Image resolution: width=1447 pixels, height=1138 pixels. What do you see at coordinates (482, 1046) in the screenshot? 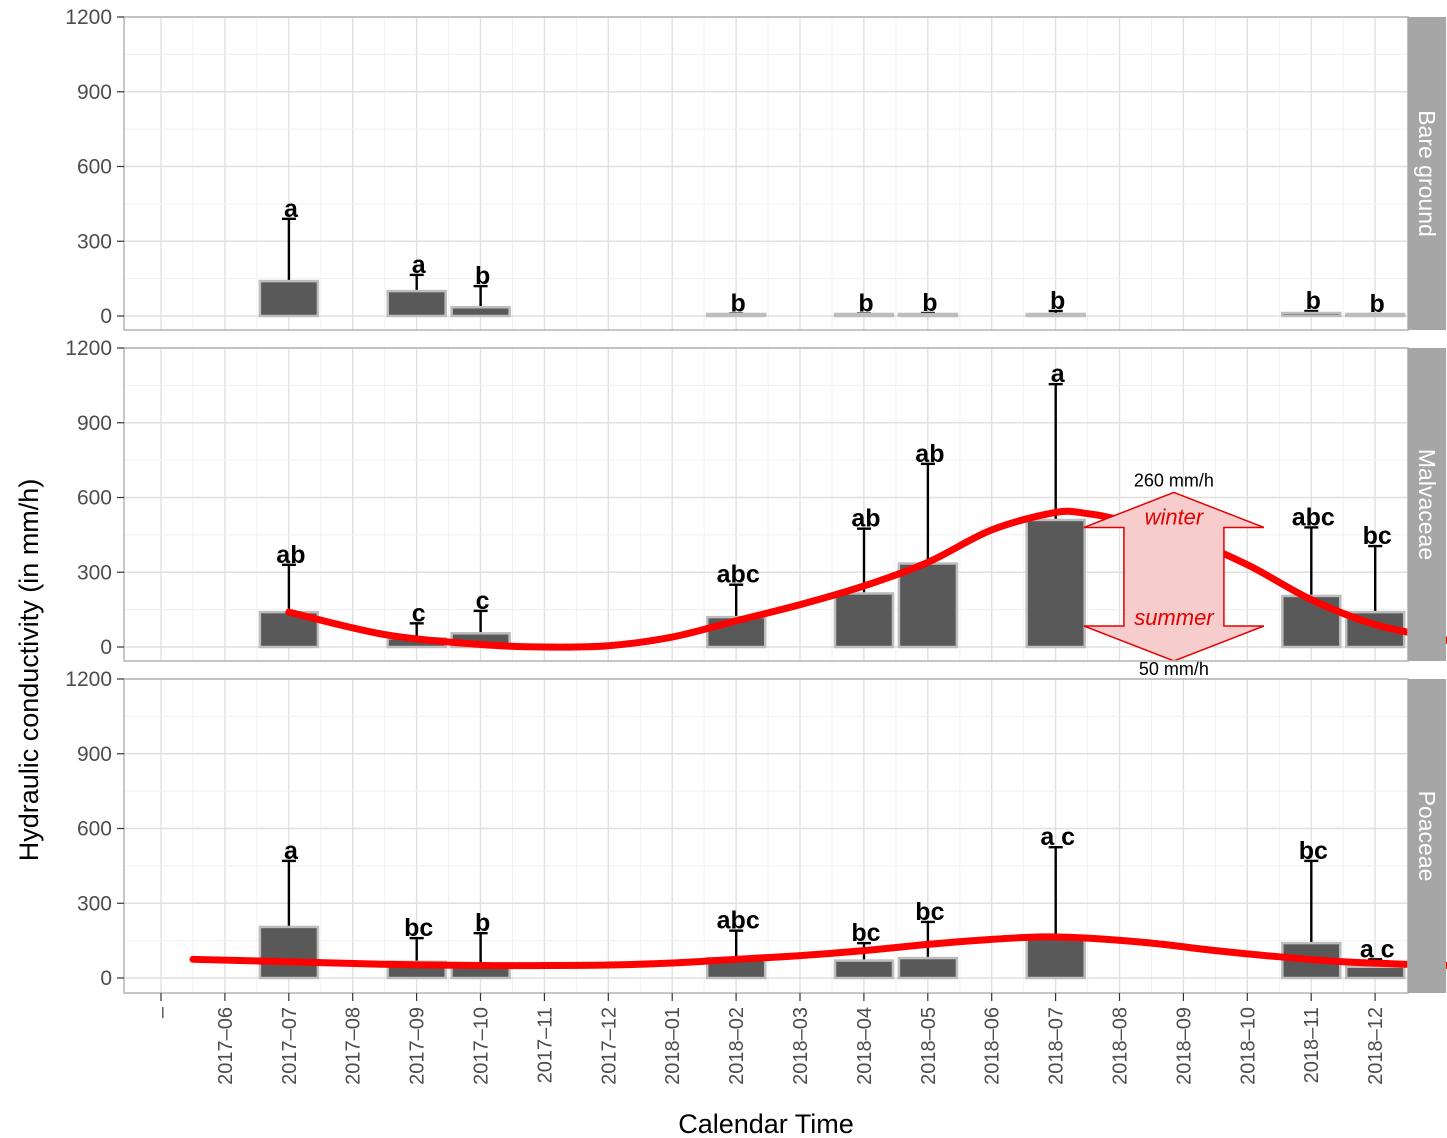
I see `x-tick-label: 2017–10` at bounding box center [482, 1046].